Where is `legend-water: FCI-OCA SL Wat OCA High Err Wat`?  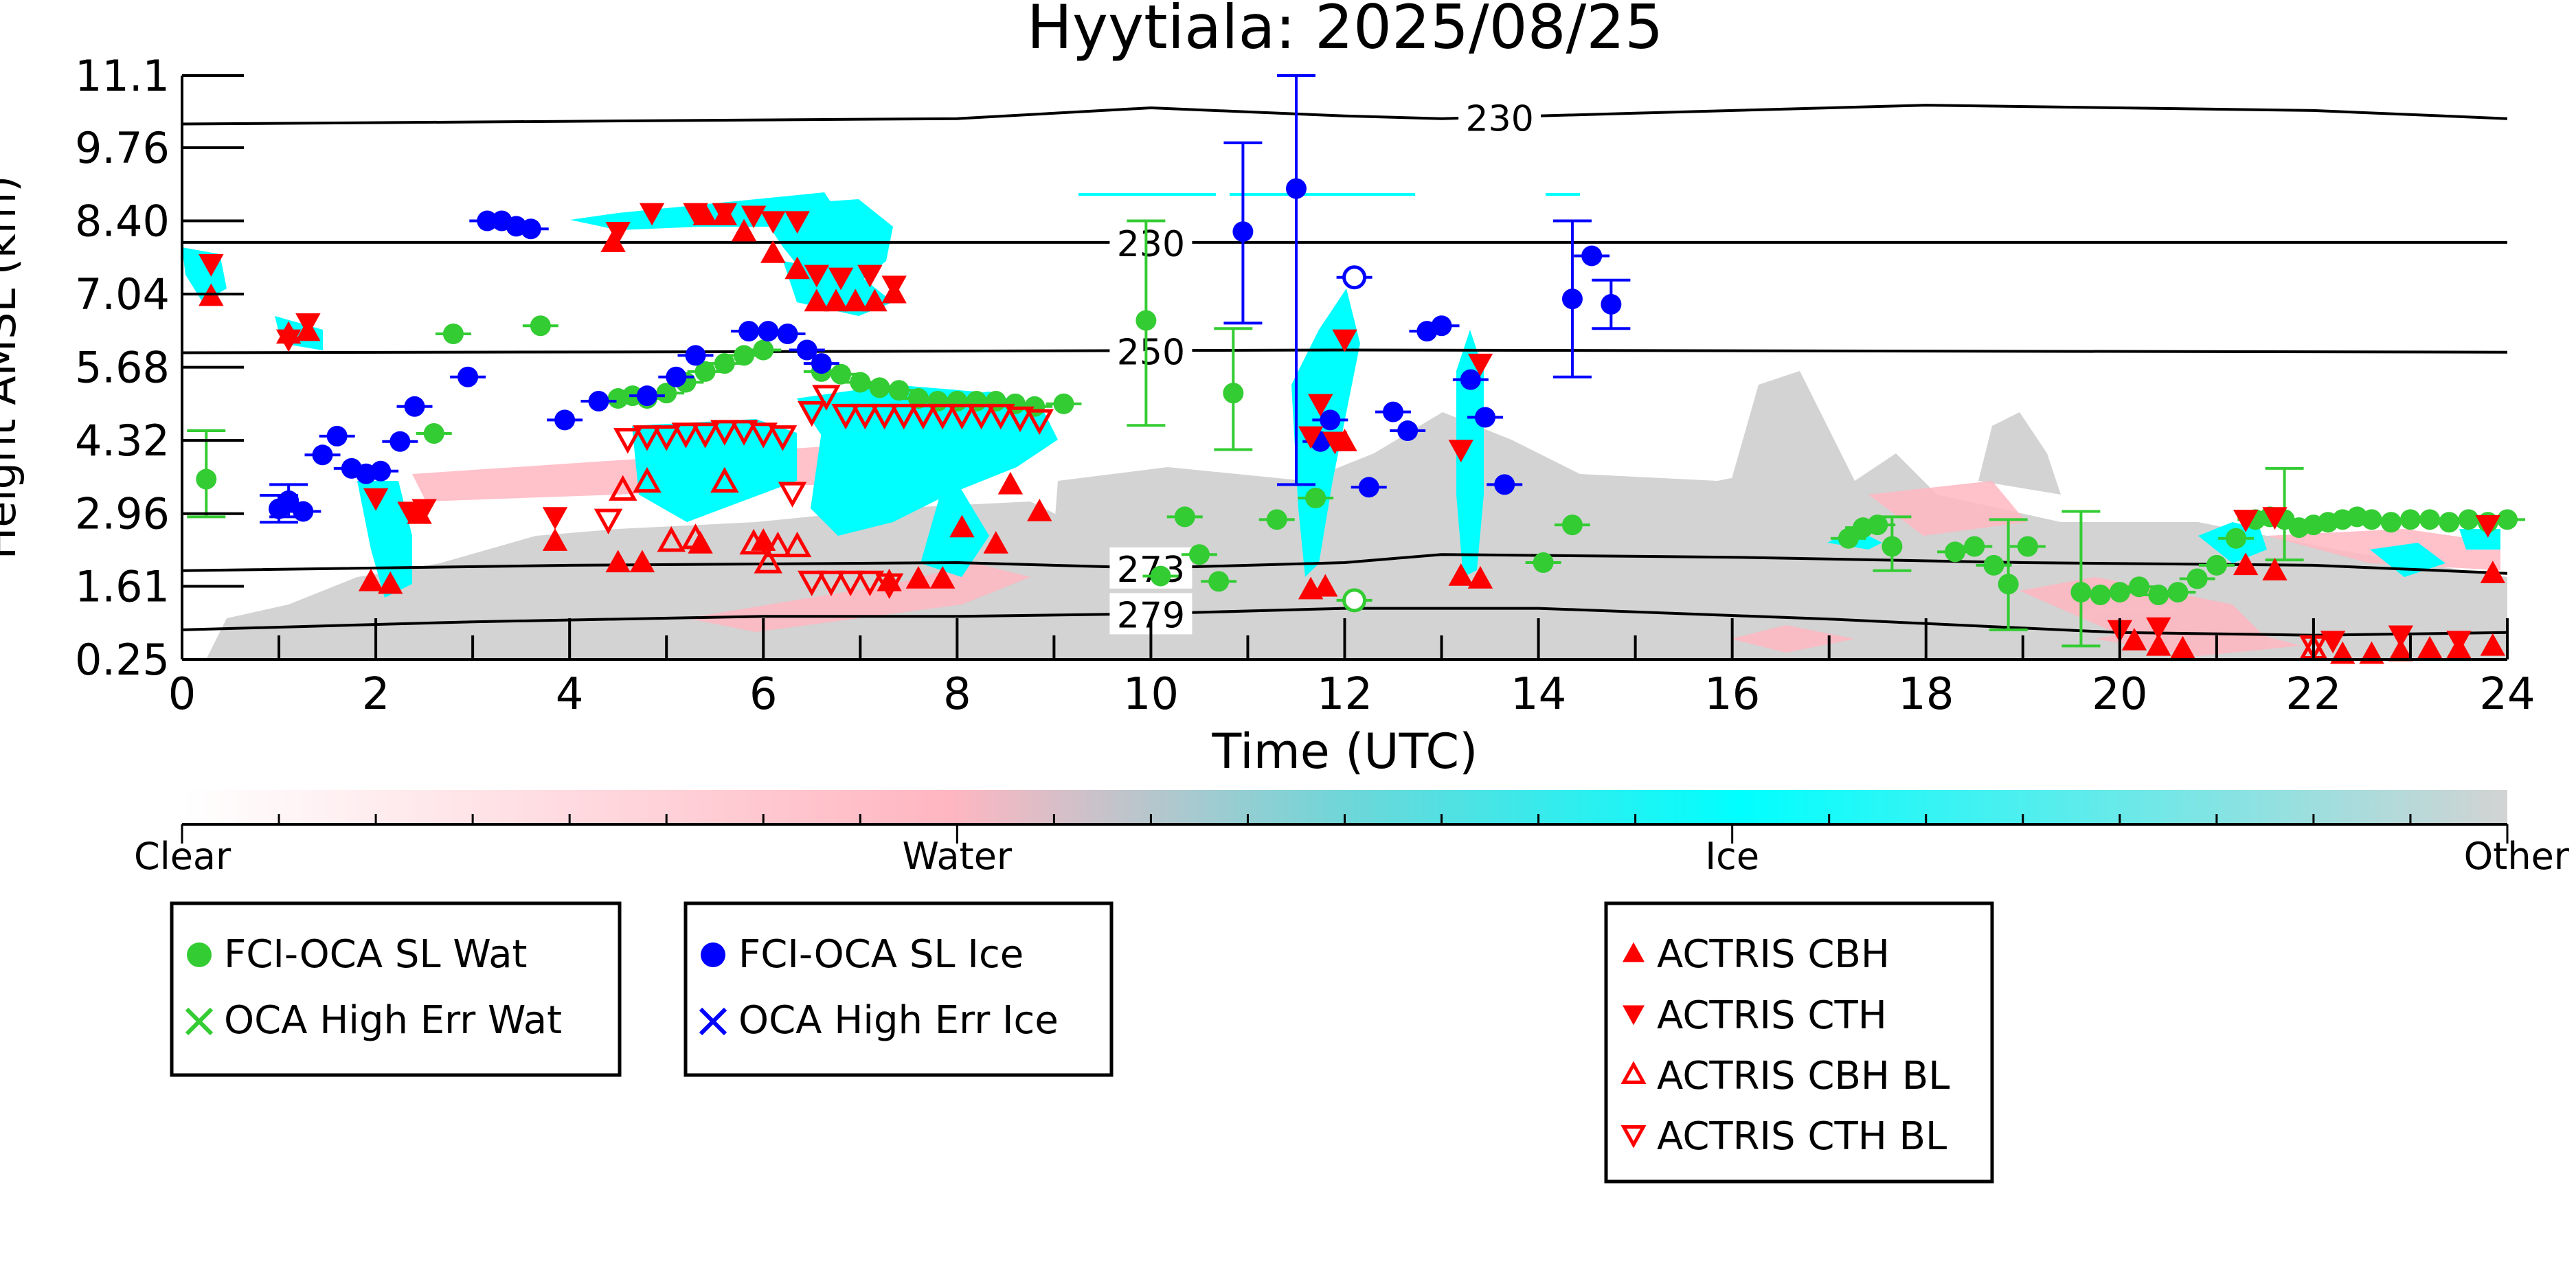
legend-water: FCI-OCA SL Wat OCA High Err Wat is located at coordinates (396, 989).